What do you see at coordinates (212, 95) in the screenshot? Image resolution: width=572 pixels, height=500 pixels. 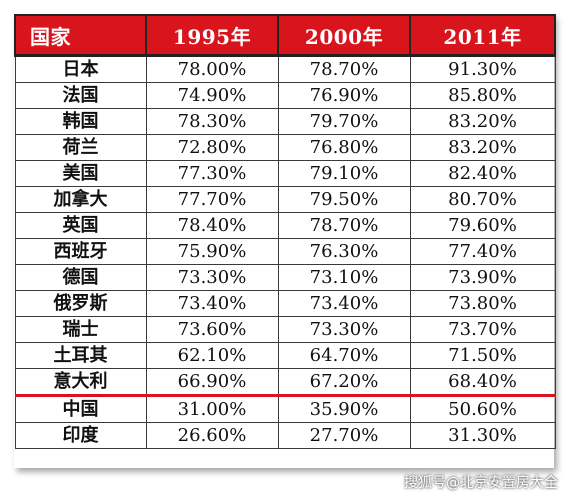 I see `cell-1995: 74.90%` at bounding box center [212, 95].